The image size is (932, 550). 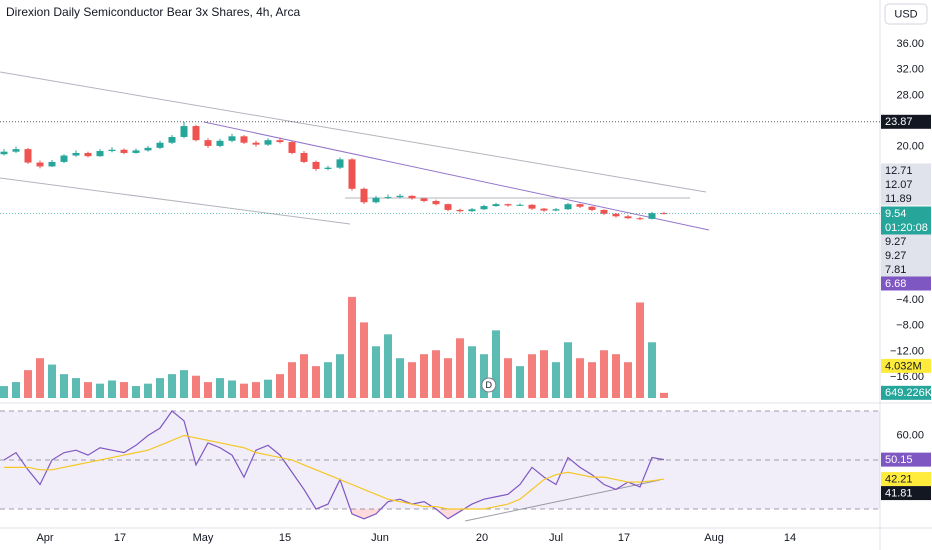 What do you see at coordinates (907, 377) in the screenshot?
I see `y-tick-label: −16.00` at bounding box center [907, 377].